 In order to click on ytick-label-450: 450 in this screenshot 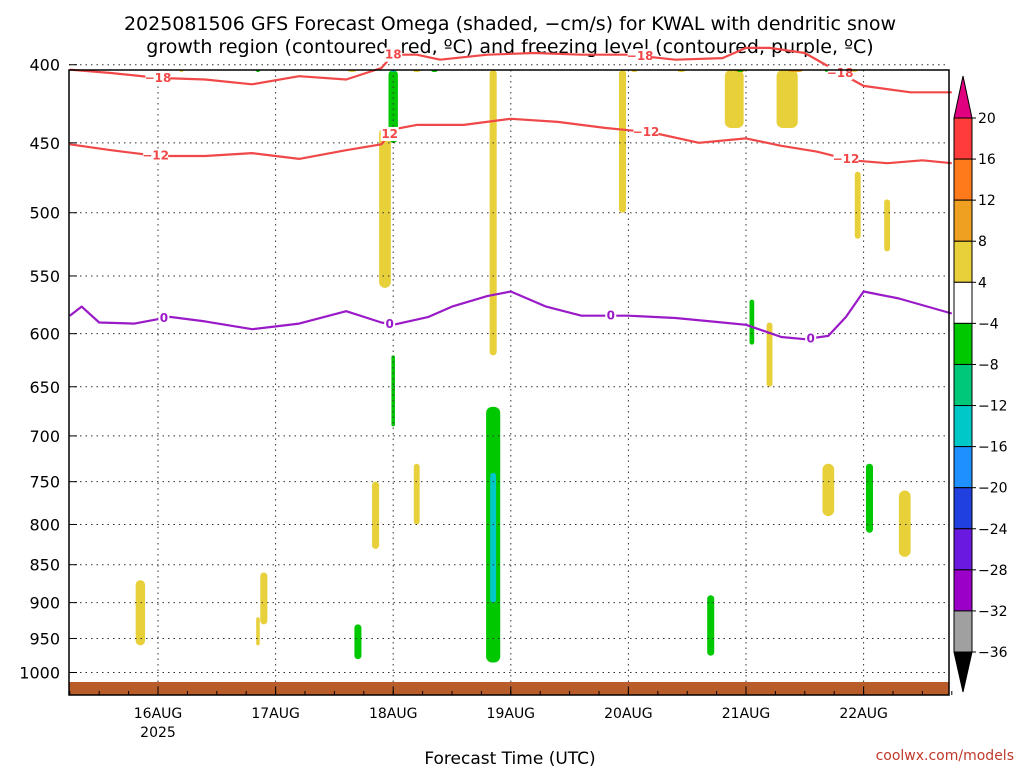, I will do `click(44, 143)`.